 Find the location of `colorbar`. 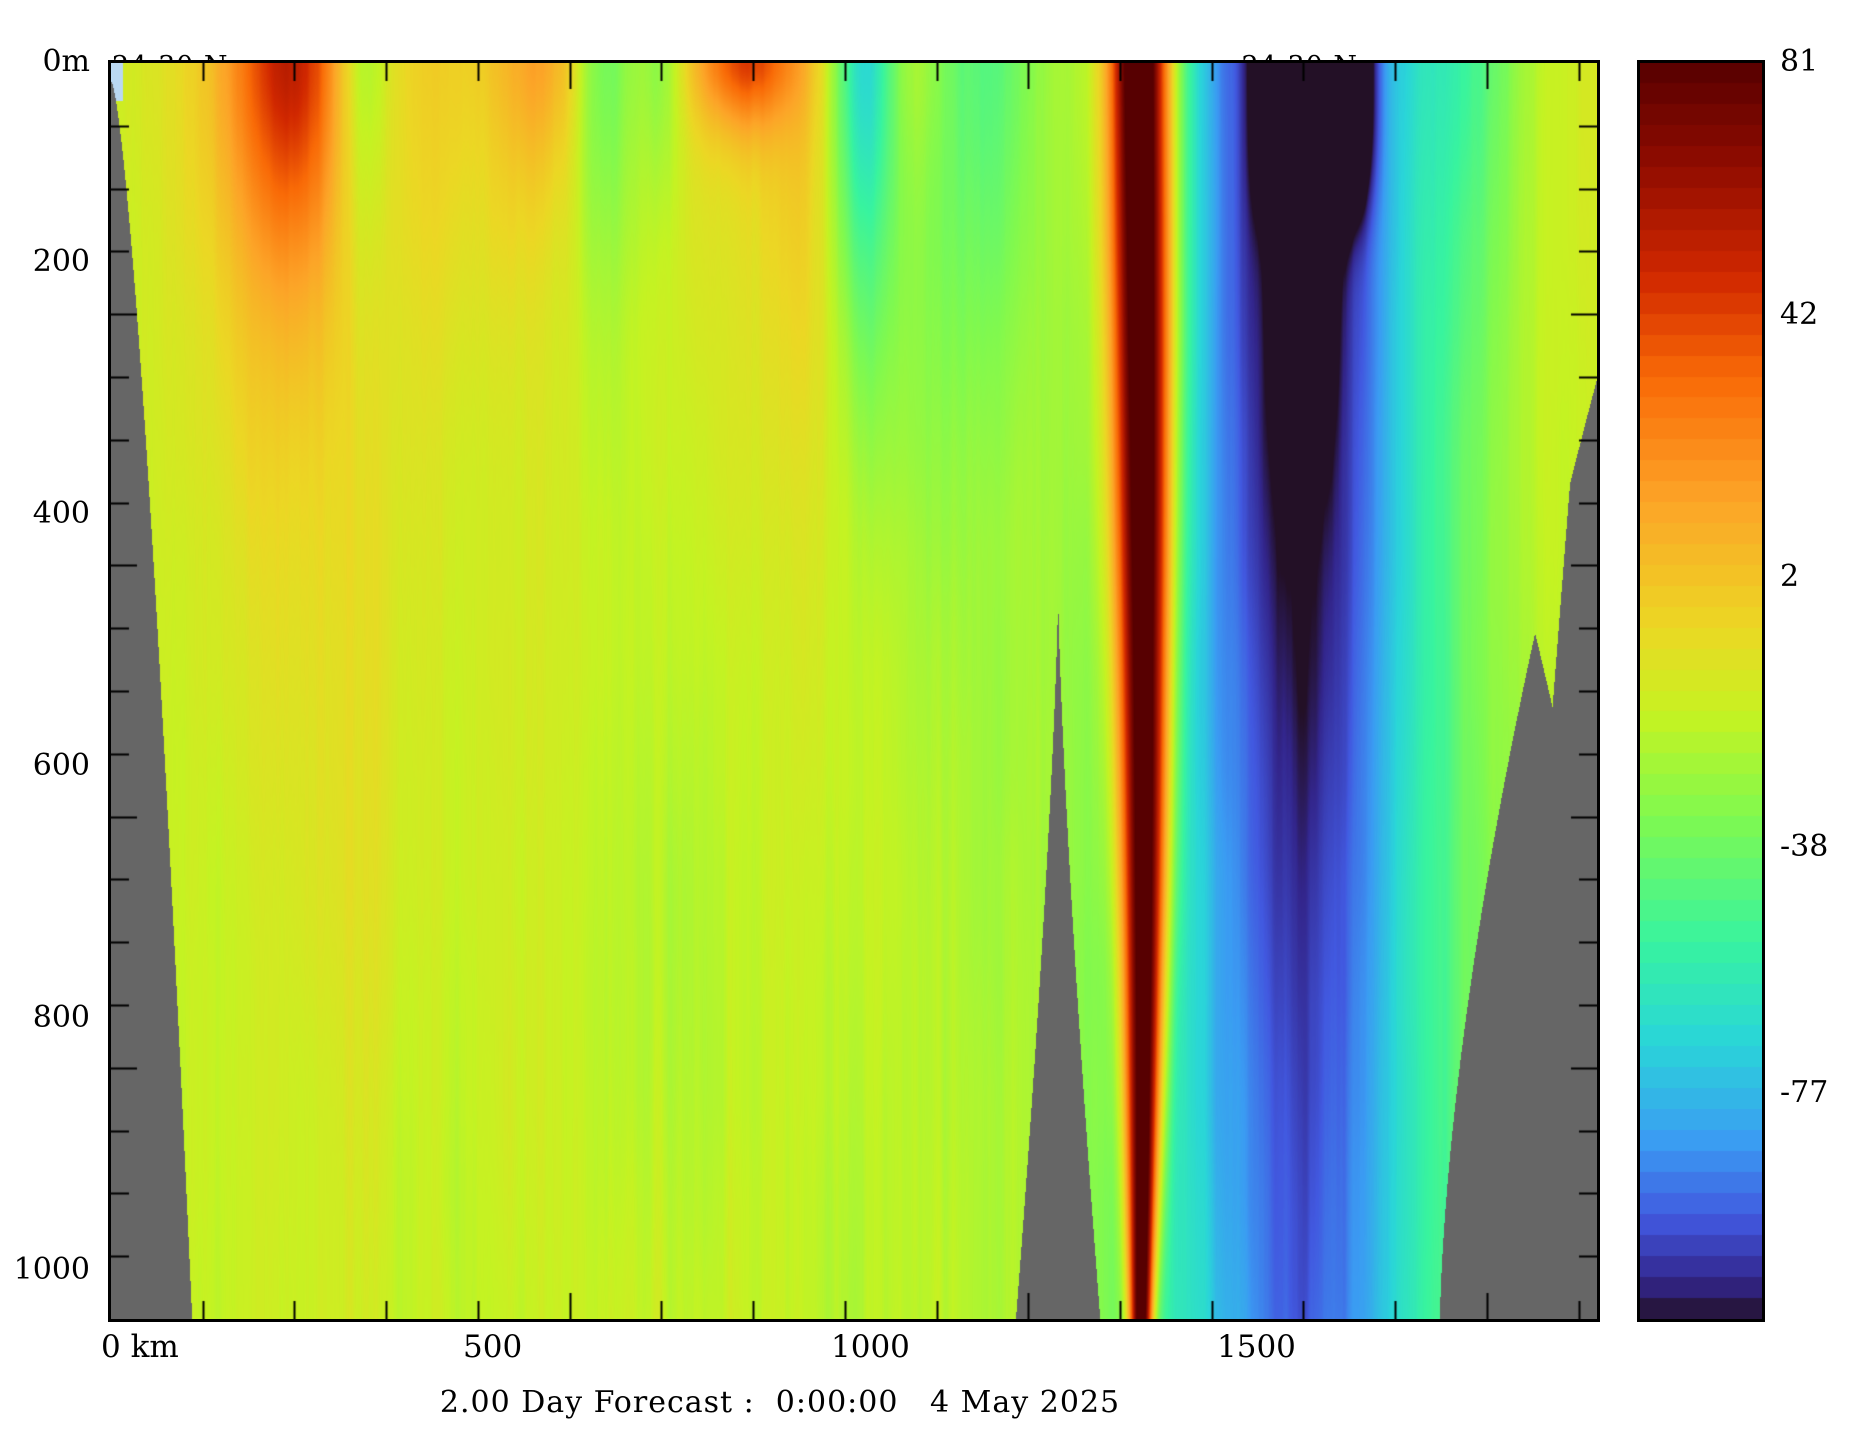

colorbar is located at coordinates (1701, 691).